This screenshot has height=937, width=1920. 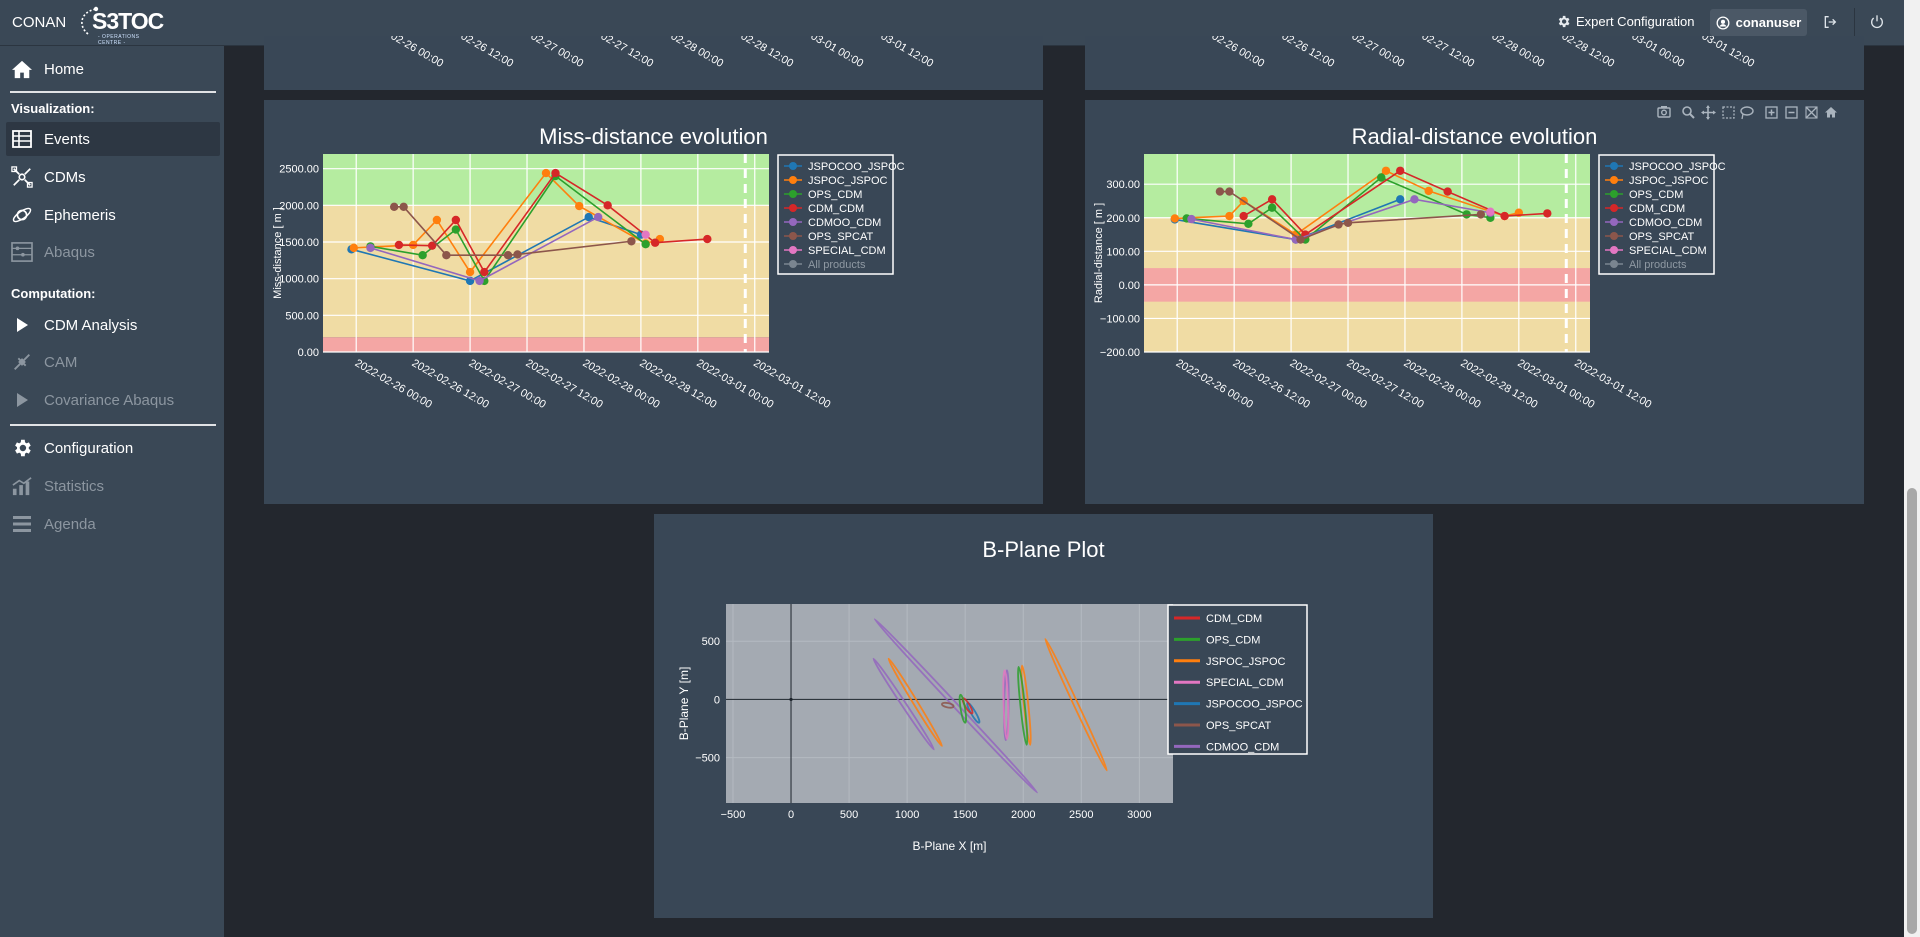 What do you see at coordinates (1831, 112) in the screenshot?
I see `reset-axes-icon` at bounding box center [1831, 112].